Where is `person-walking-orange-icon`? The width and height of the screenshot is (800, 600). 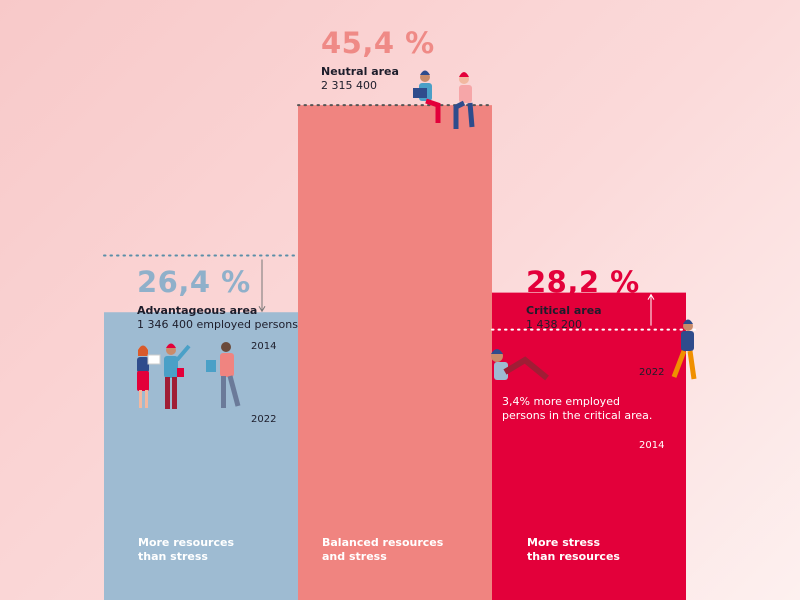 person-walking-orange-icon is located at coordinates (684, 349).